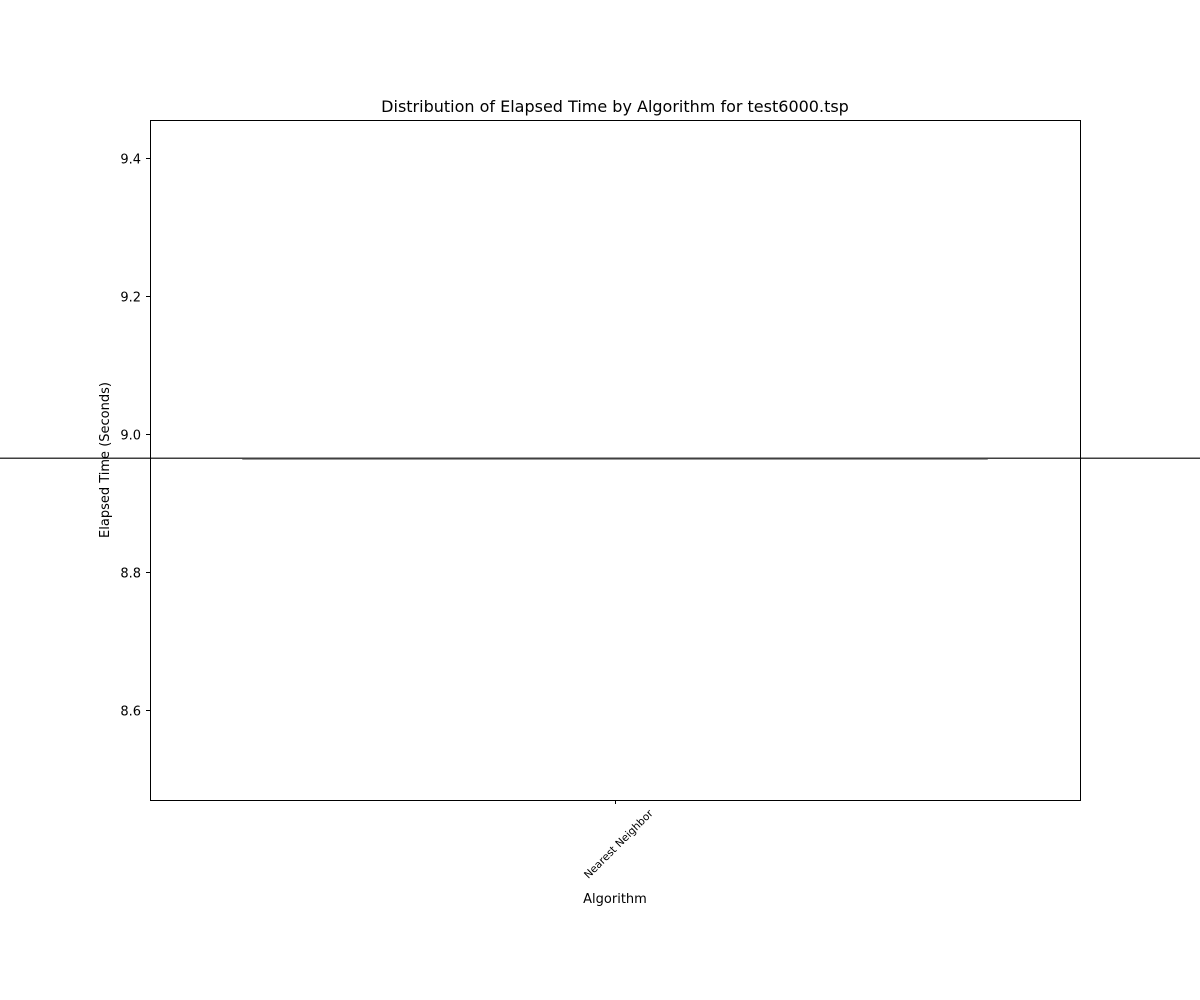 Image resolution: width=1200 pixels, height=1000 pixels. Describe the element at coordinates (615, 899) in the screenshot. I see `x-axis-label: Algorithm` at that location.